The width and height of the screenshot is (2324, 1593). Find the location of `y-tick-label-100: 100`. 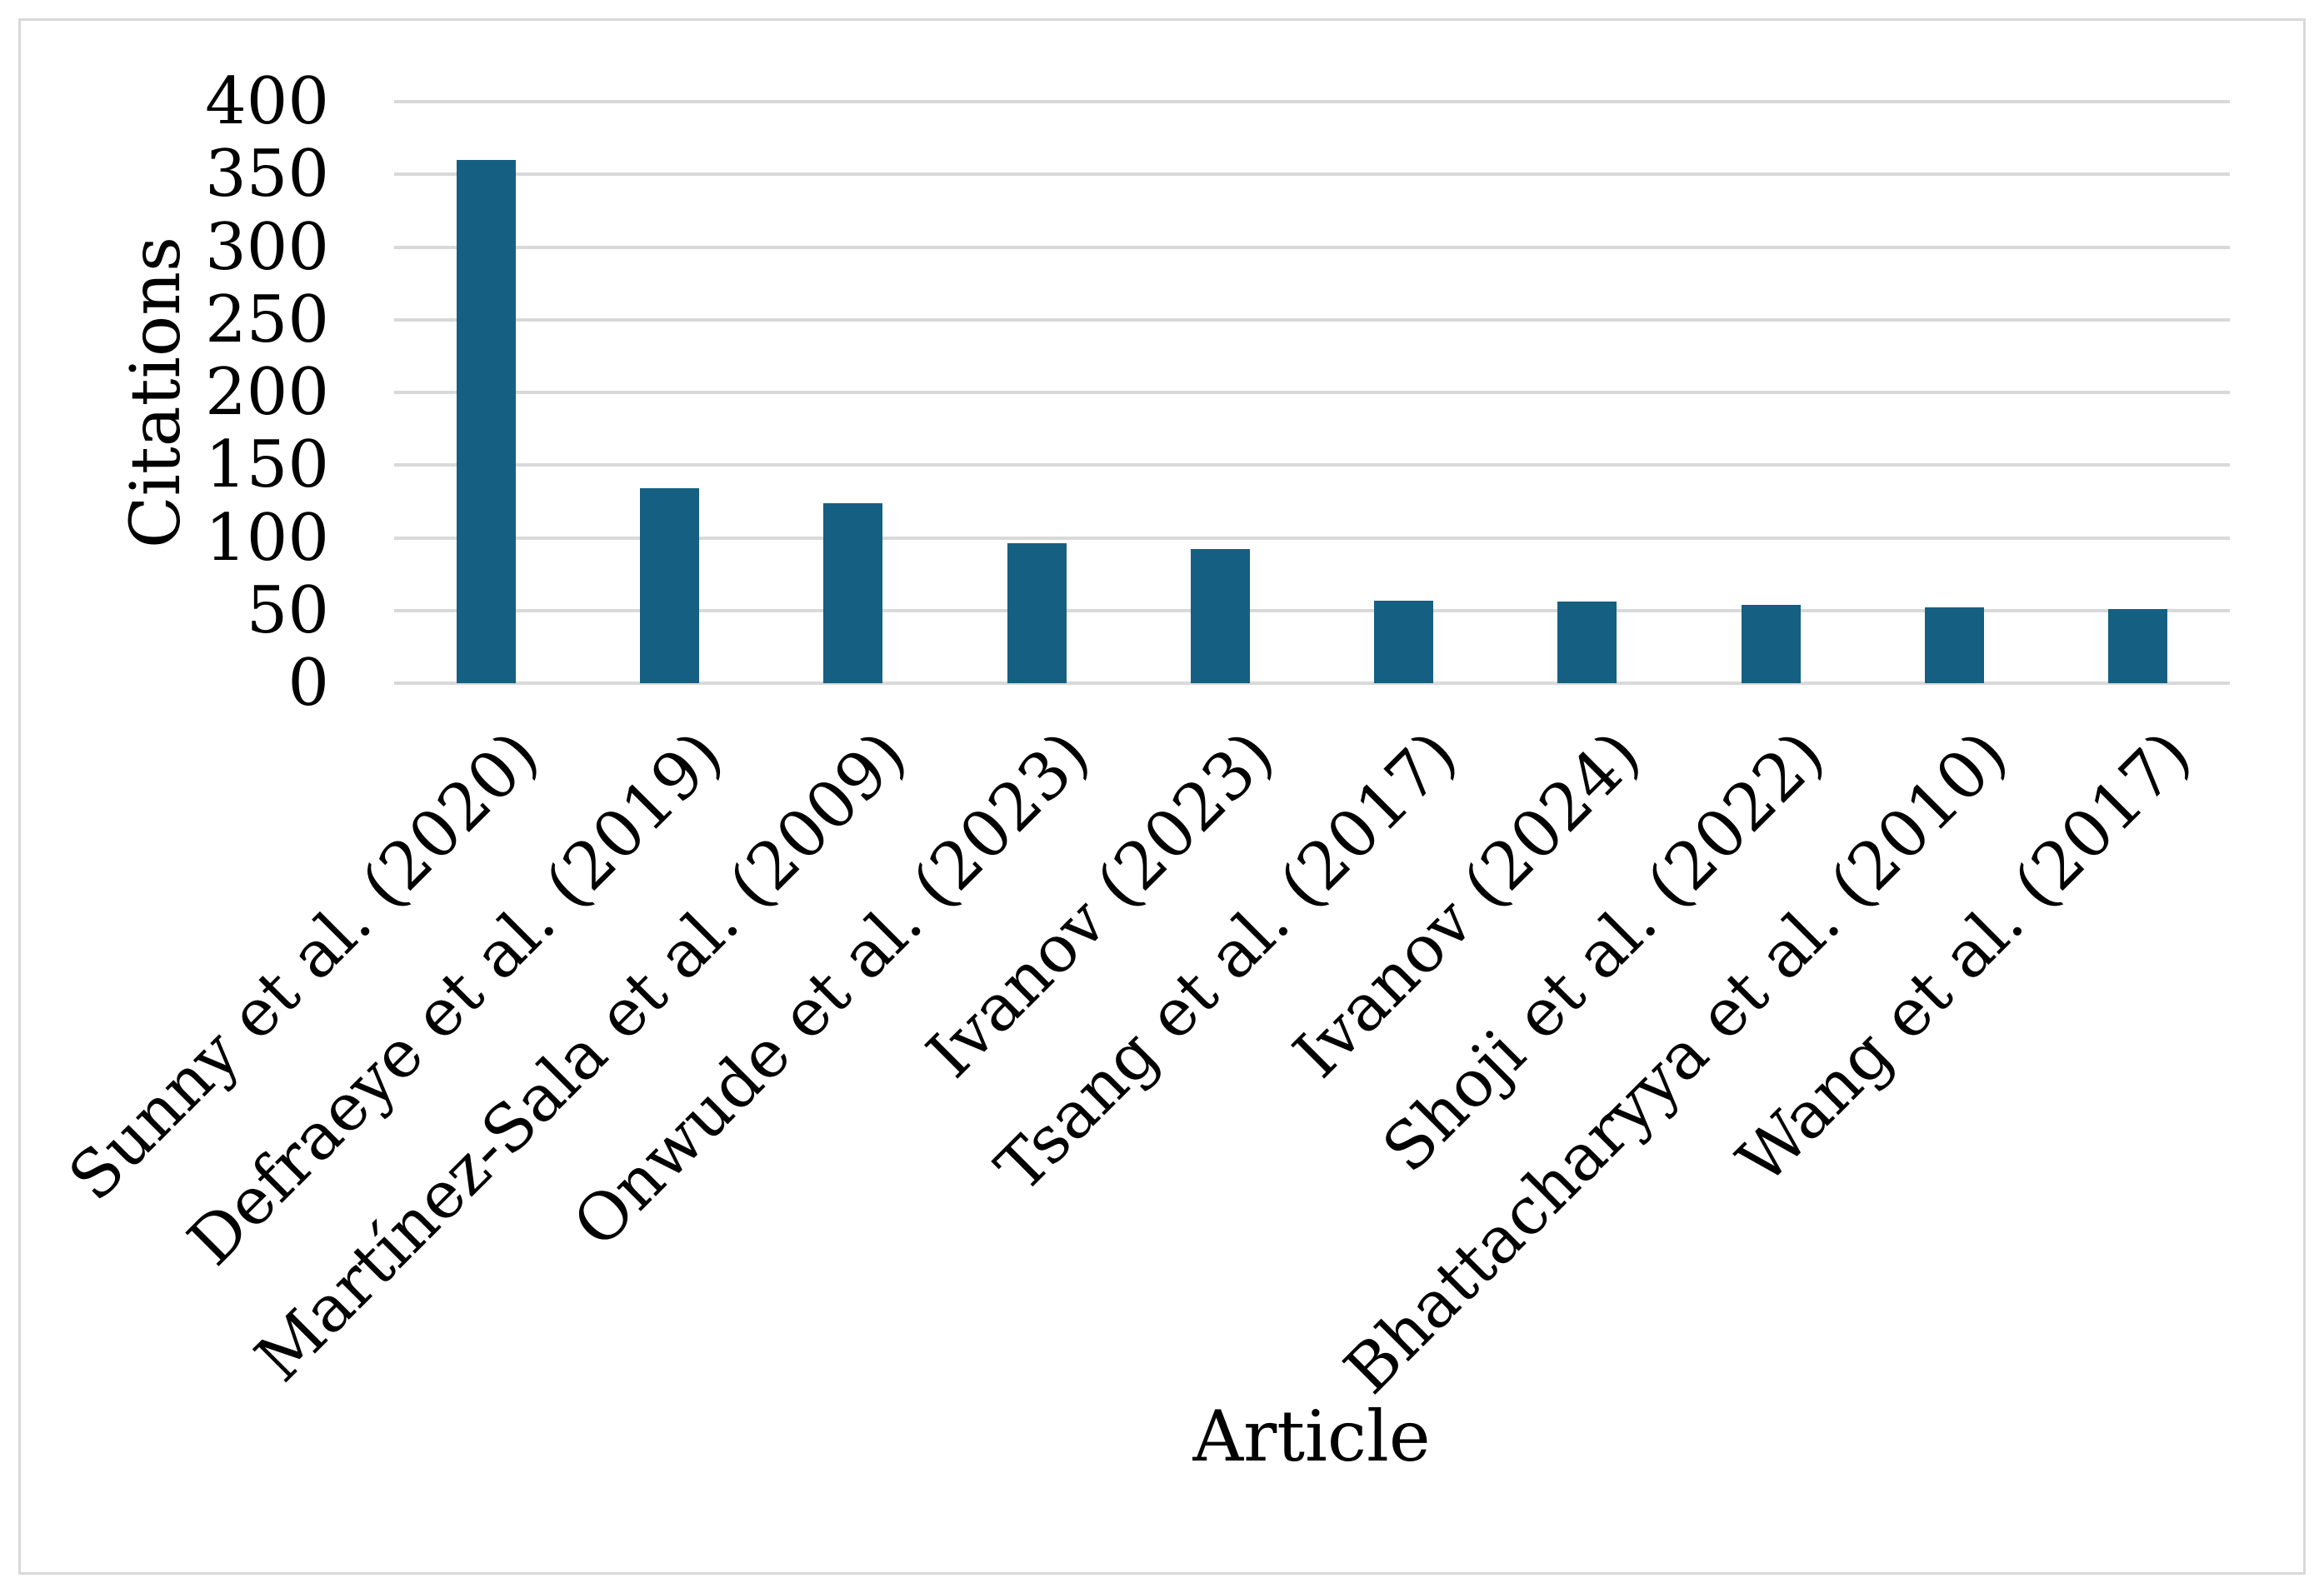

y-tick-label-100: 100 is located at coordinates (267, 538).